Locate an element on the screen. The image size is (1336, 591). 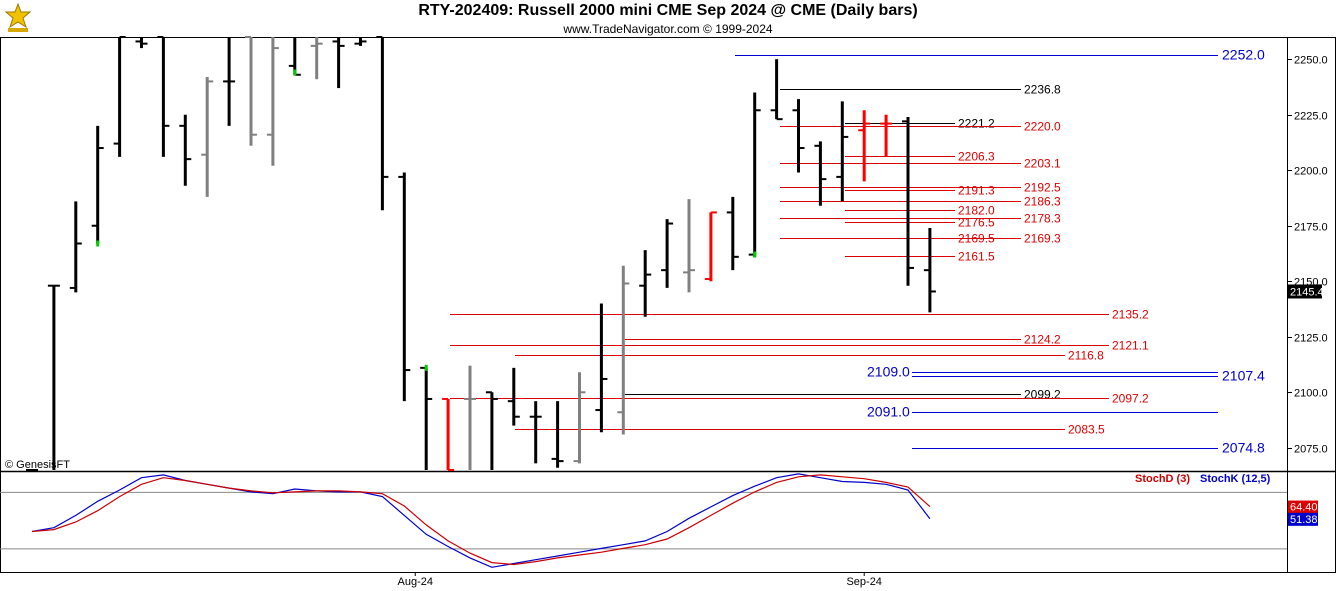
x-tick-label: Sep-24 is located at coordinates (863, 582).